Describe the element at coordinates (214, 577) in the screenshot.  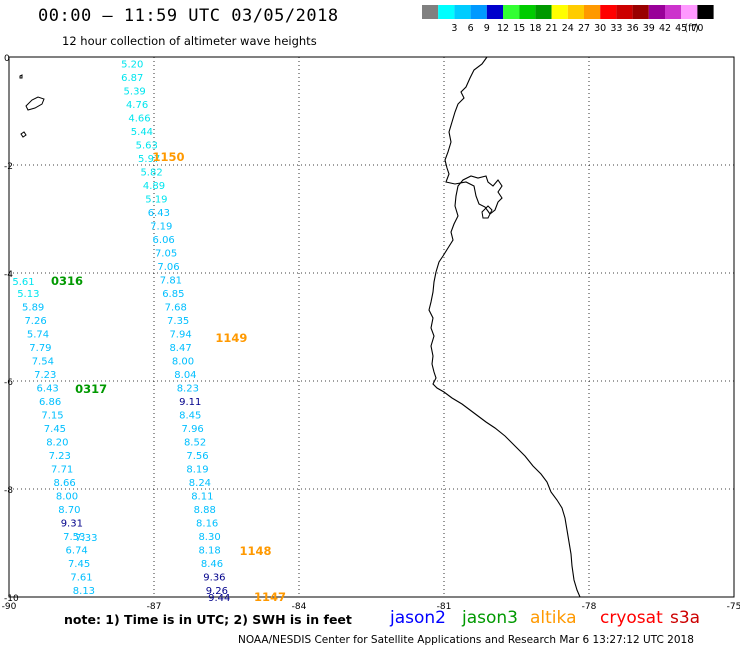
I see `wave-height-label: 9.36` at that location.